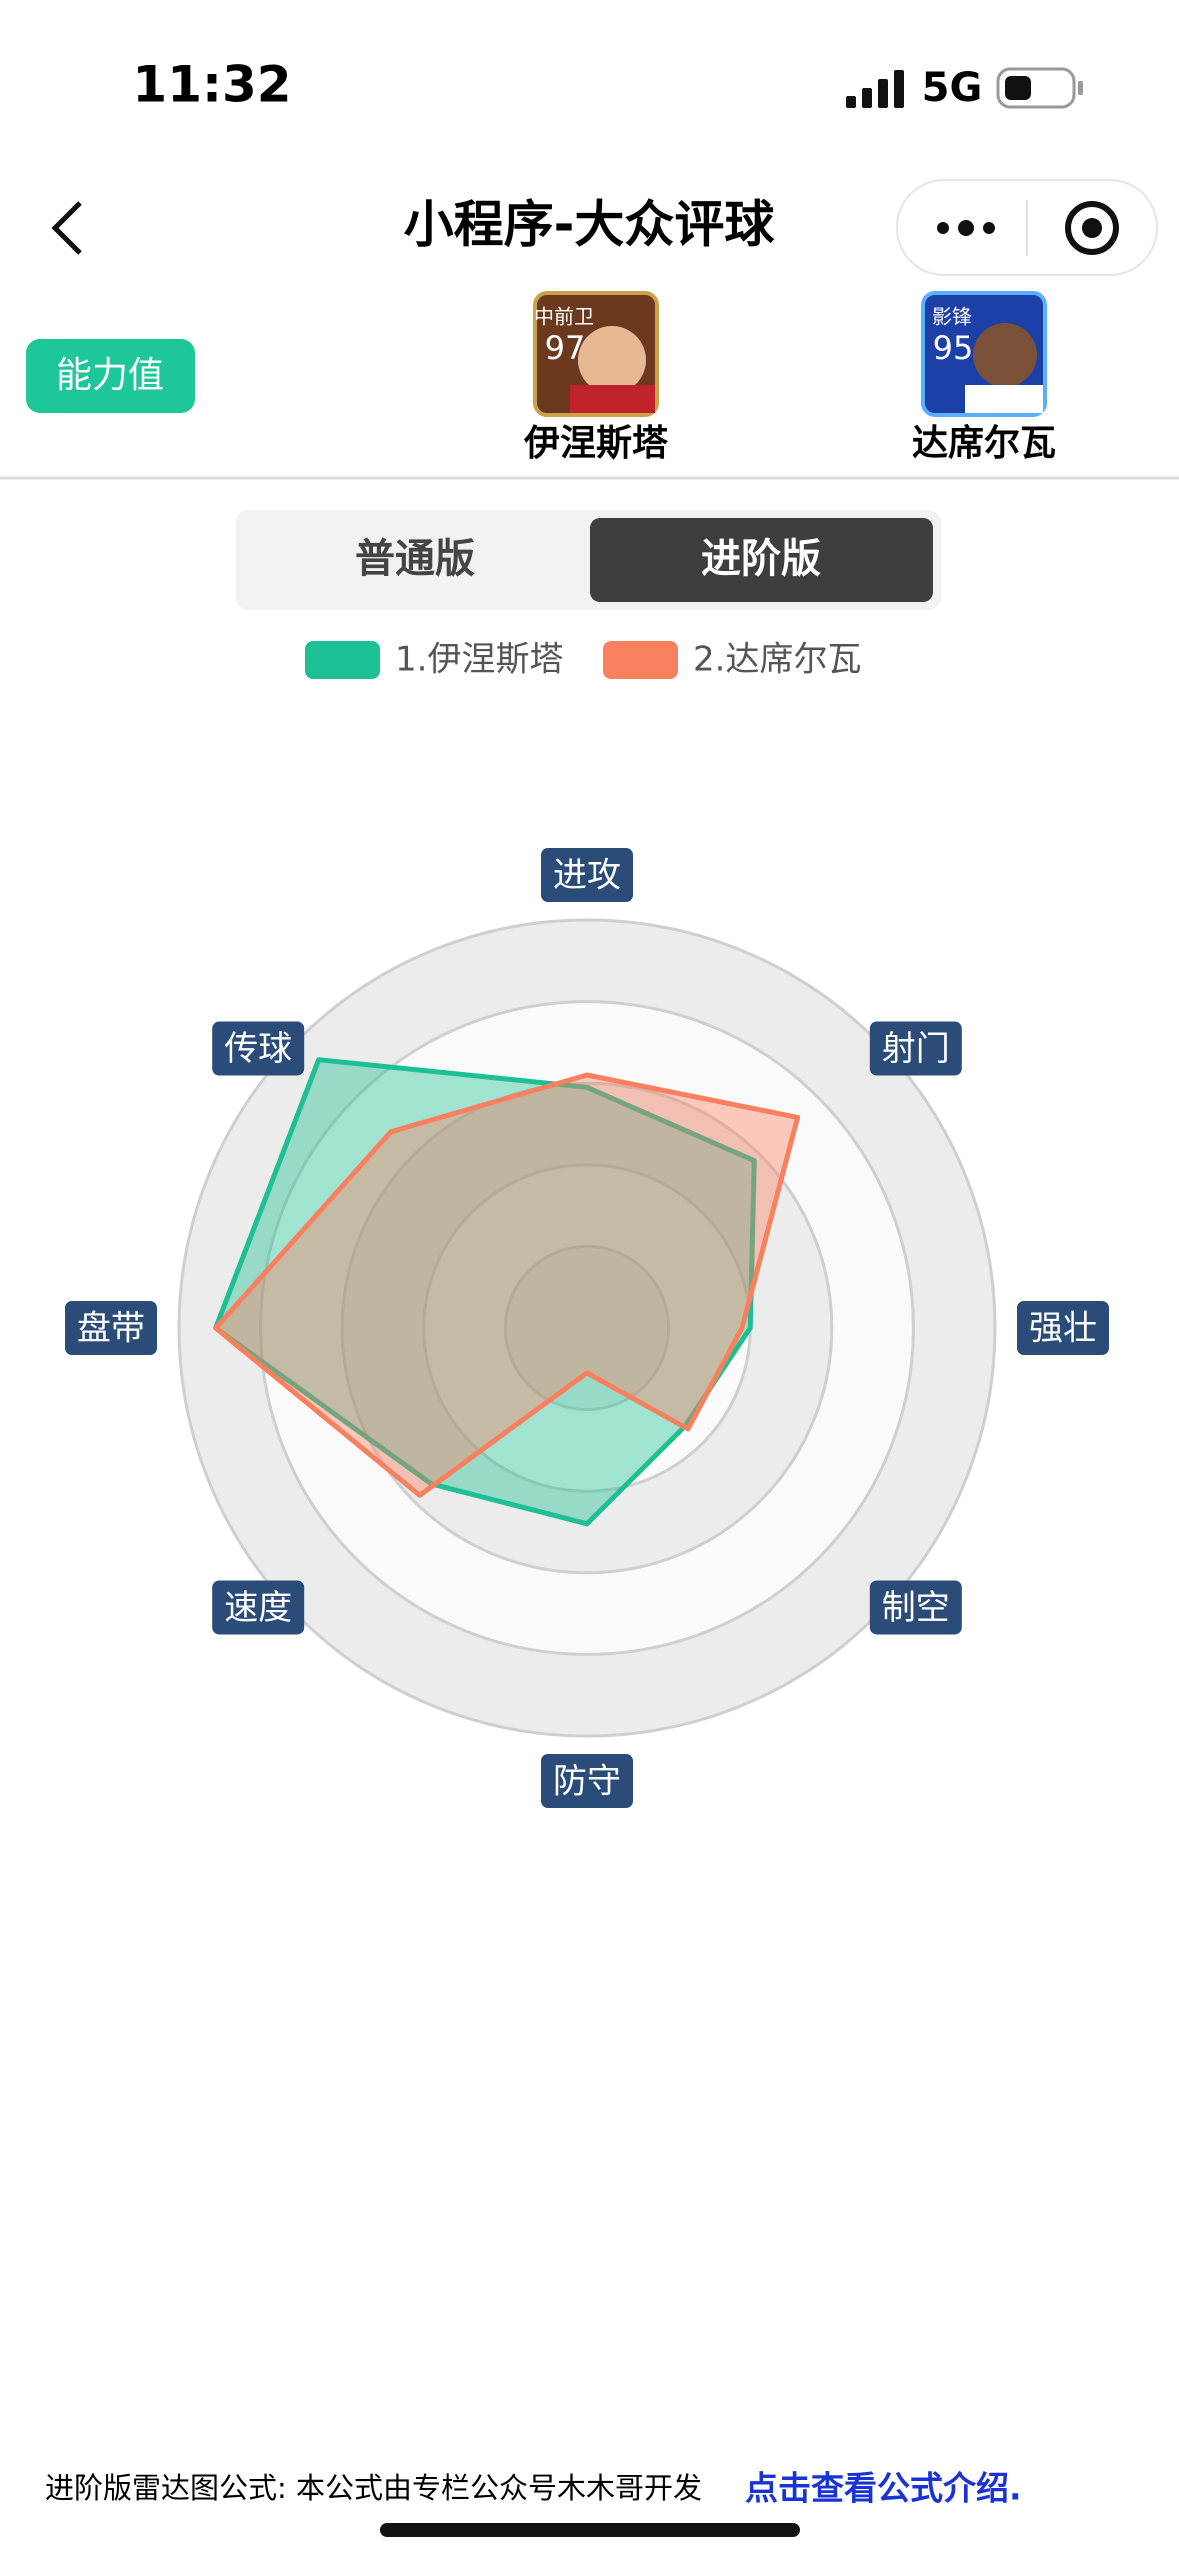 This screenshot has width=1179, height=2556. Describe the element at coordinates (583, 660) in the screenshot. I see `legend: 1.伊涅斯塔 2.达席尔瓦` at that location.